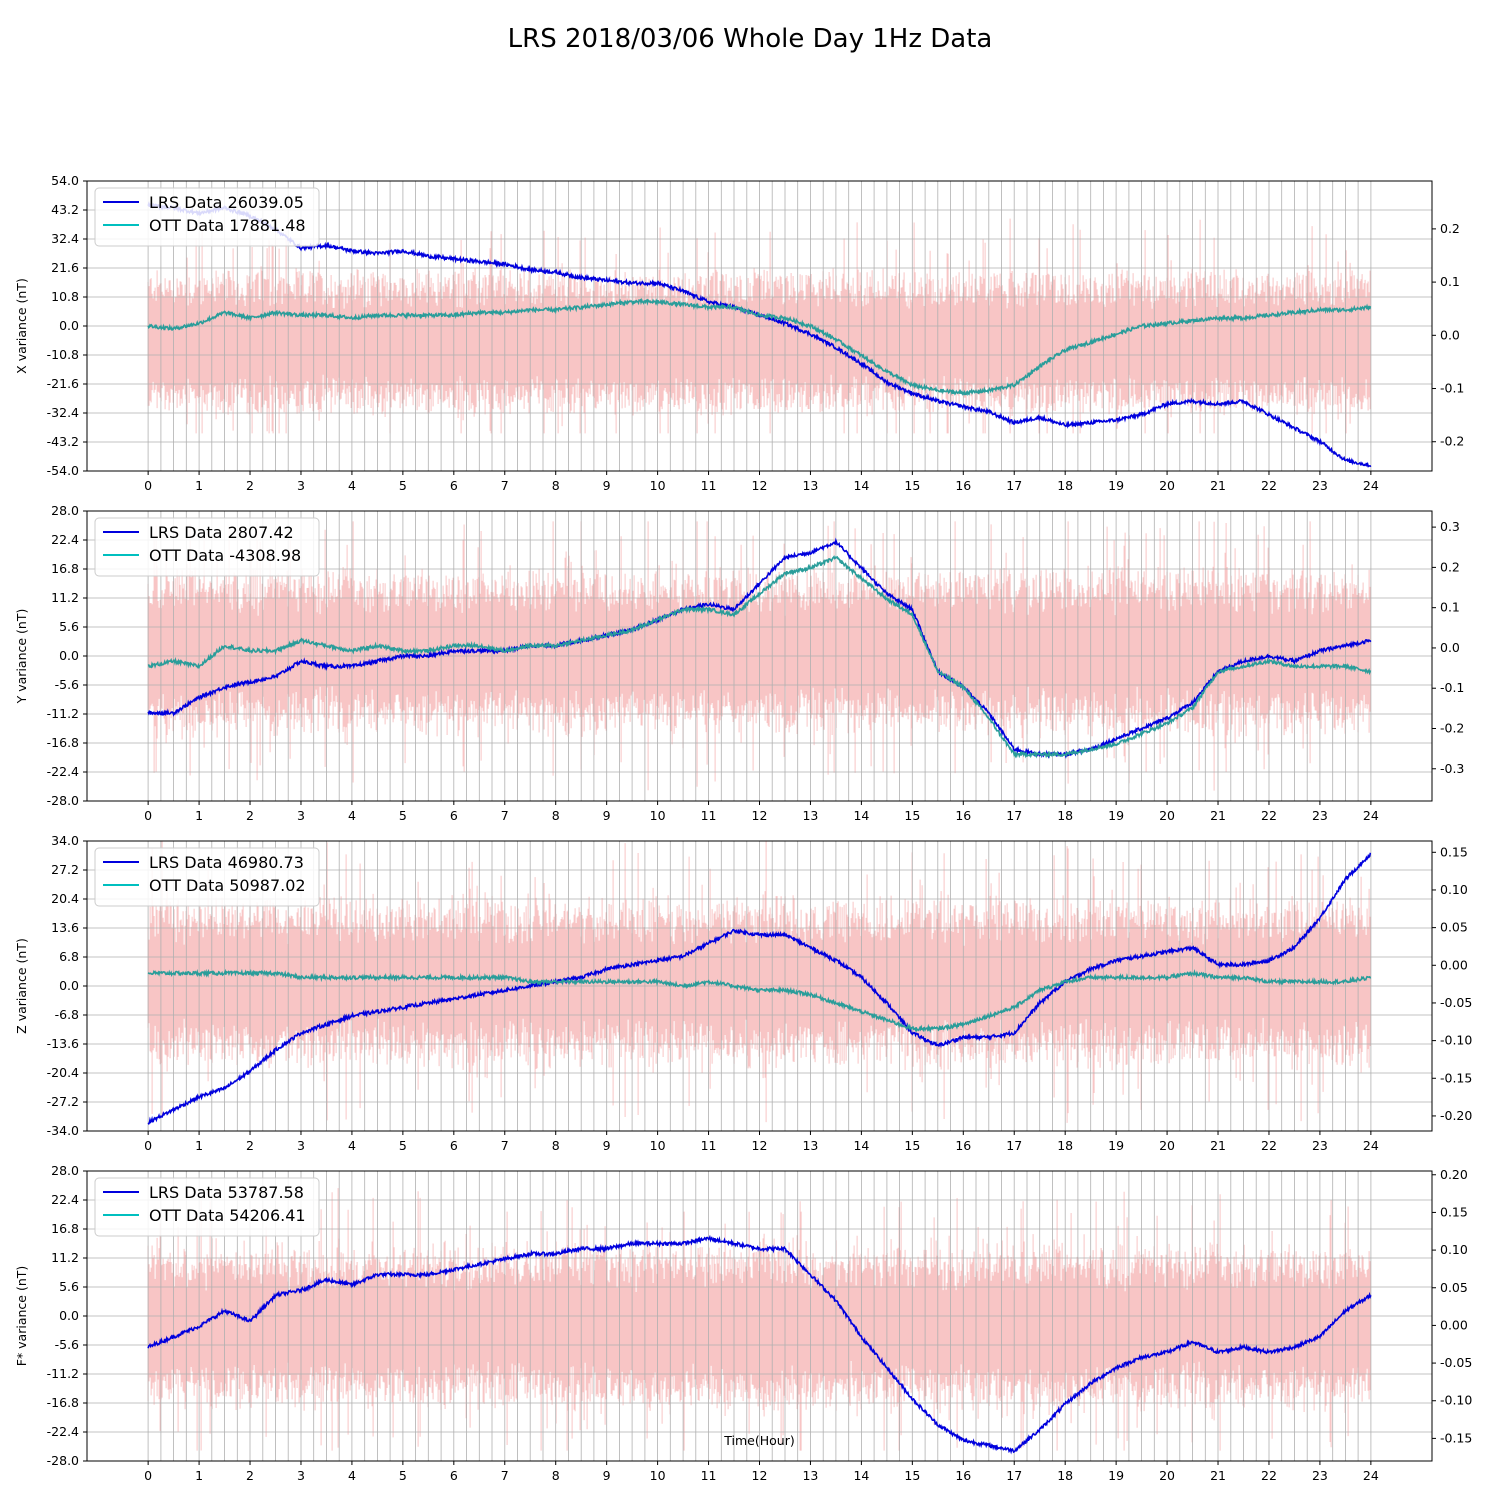  I want to click on y-tick-label: 5.6, so click(69, 1286).